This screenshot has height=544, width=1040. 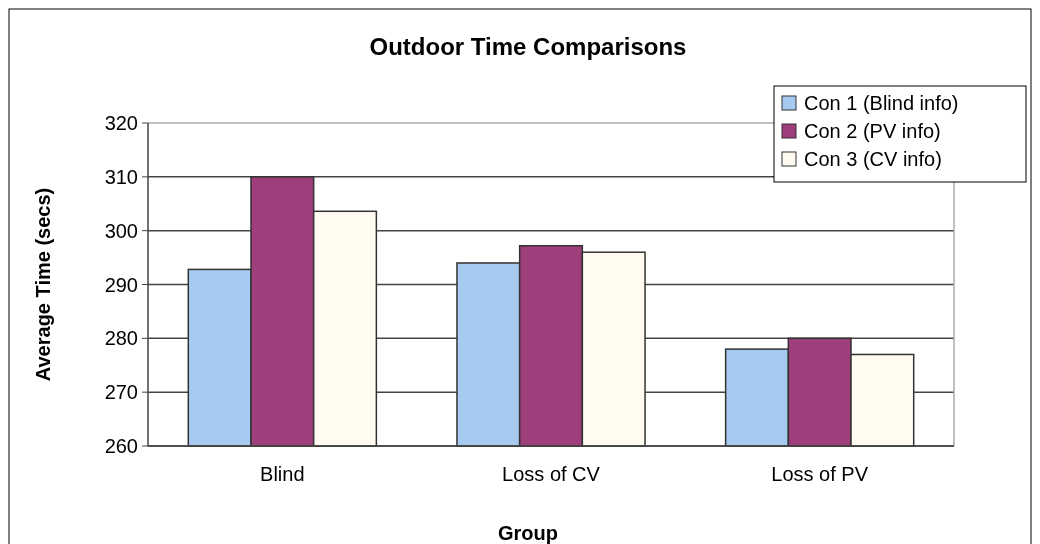 What do you see at coordinates (43, 284) in the screenshot?
I see `y-axis-title: Average Time (secs)` at bounding box center [43, 284].